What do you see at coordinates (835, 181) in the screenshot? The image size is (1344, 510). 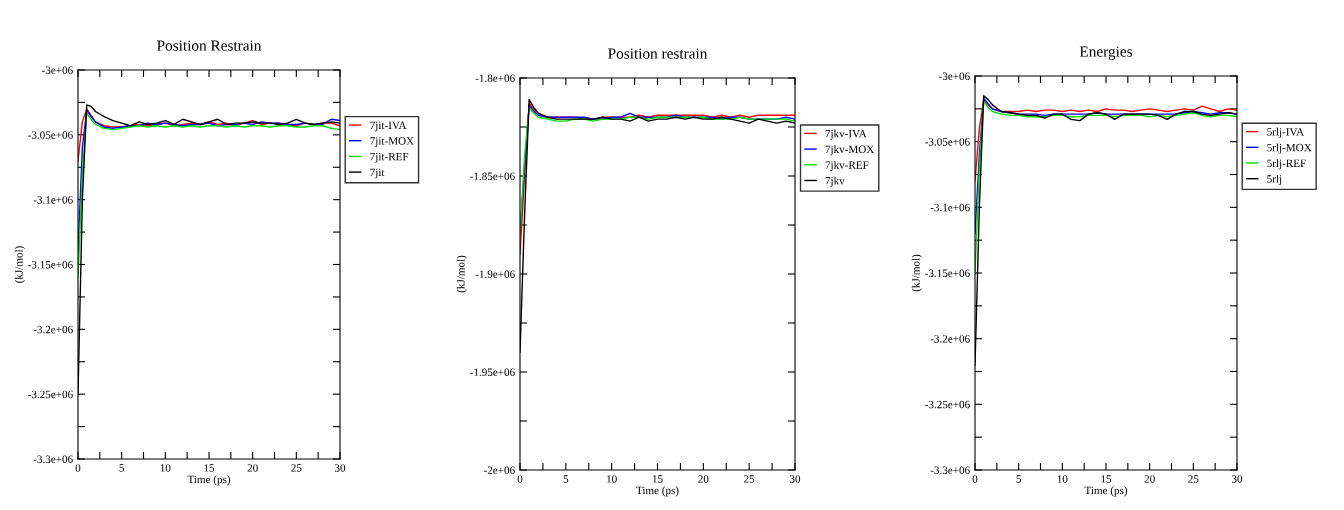 I see `legend-label: 7jkv` at bounding box center [835, 181].